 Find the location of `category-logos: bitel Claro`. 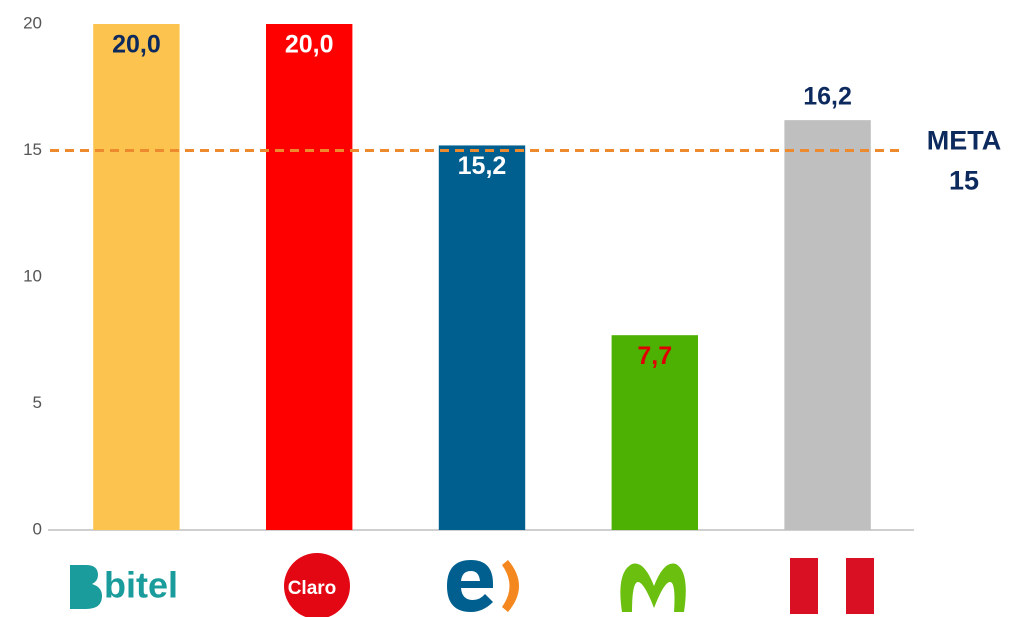

category-logos: bitel Claro is located at coordinates (472, 585).